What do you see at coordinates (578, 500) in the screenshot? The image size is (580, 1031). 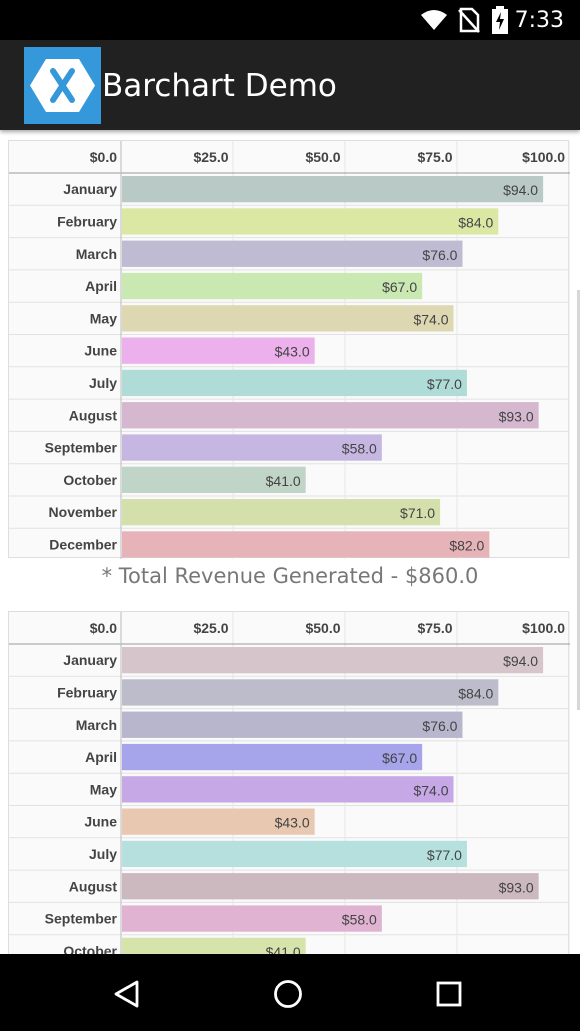 I see `scrollbar` at bounding box center [578, 500].